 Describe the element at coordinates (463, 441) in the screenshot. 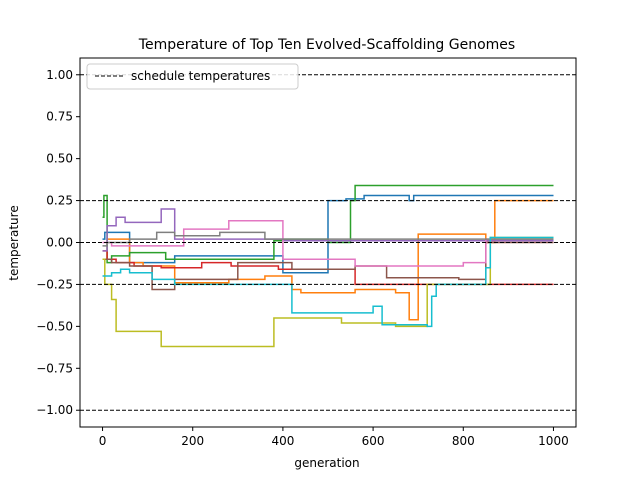

I see `x-tick-label-4: 800` at that location.